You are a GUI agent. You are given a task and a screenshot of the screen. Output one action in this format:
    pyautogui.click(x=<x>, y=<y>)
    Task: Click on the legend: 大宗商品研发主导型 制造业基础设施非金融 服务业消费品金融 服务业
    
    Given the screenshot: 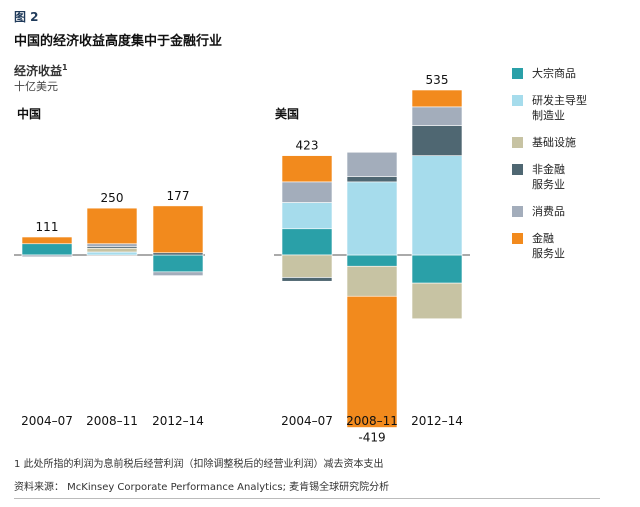 What is the action you would take?
    pyautogui.click(x=572, y=169)
    